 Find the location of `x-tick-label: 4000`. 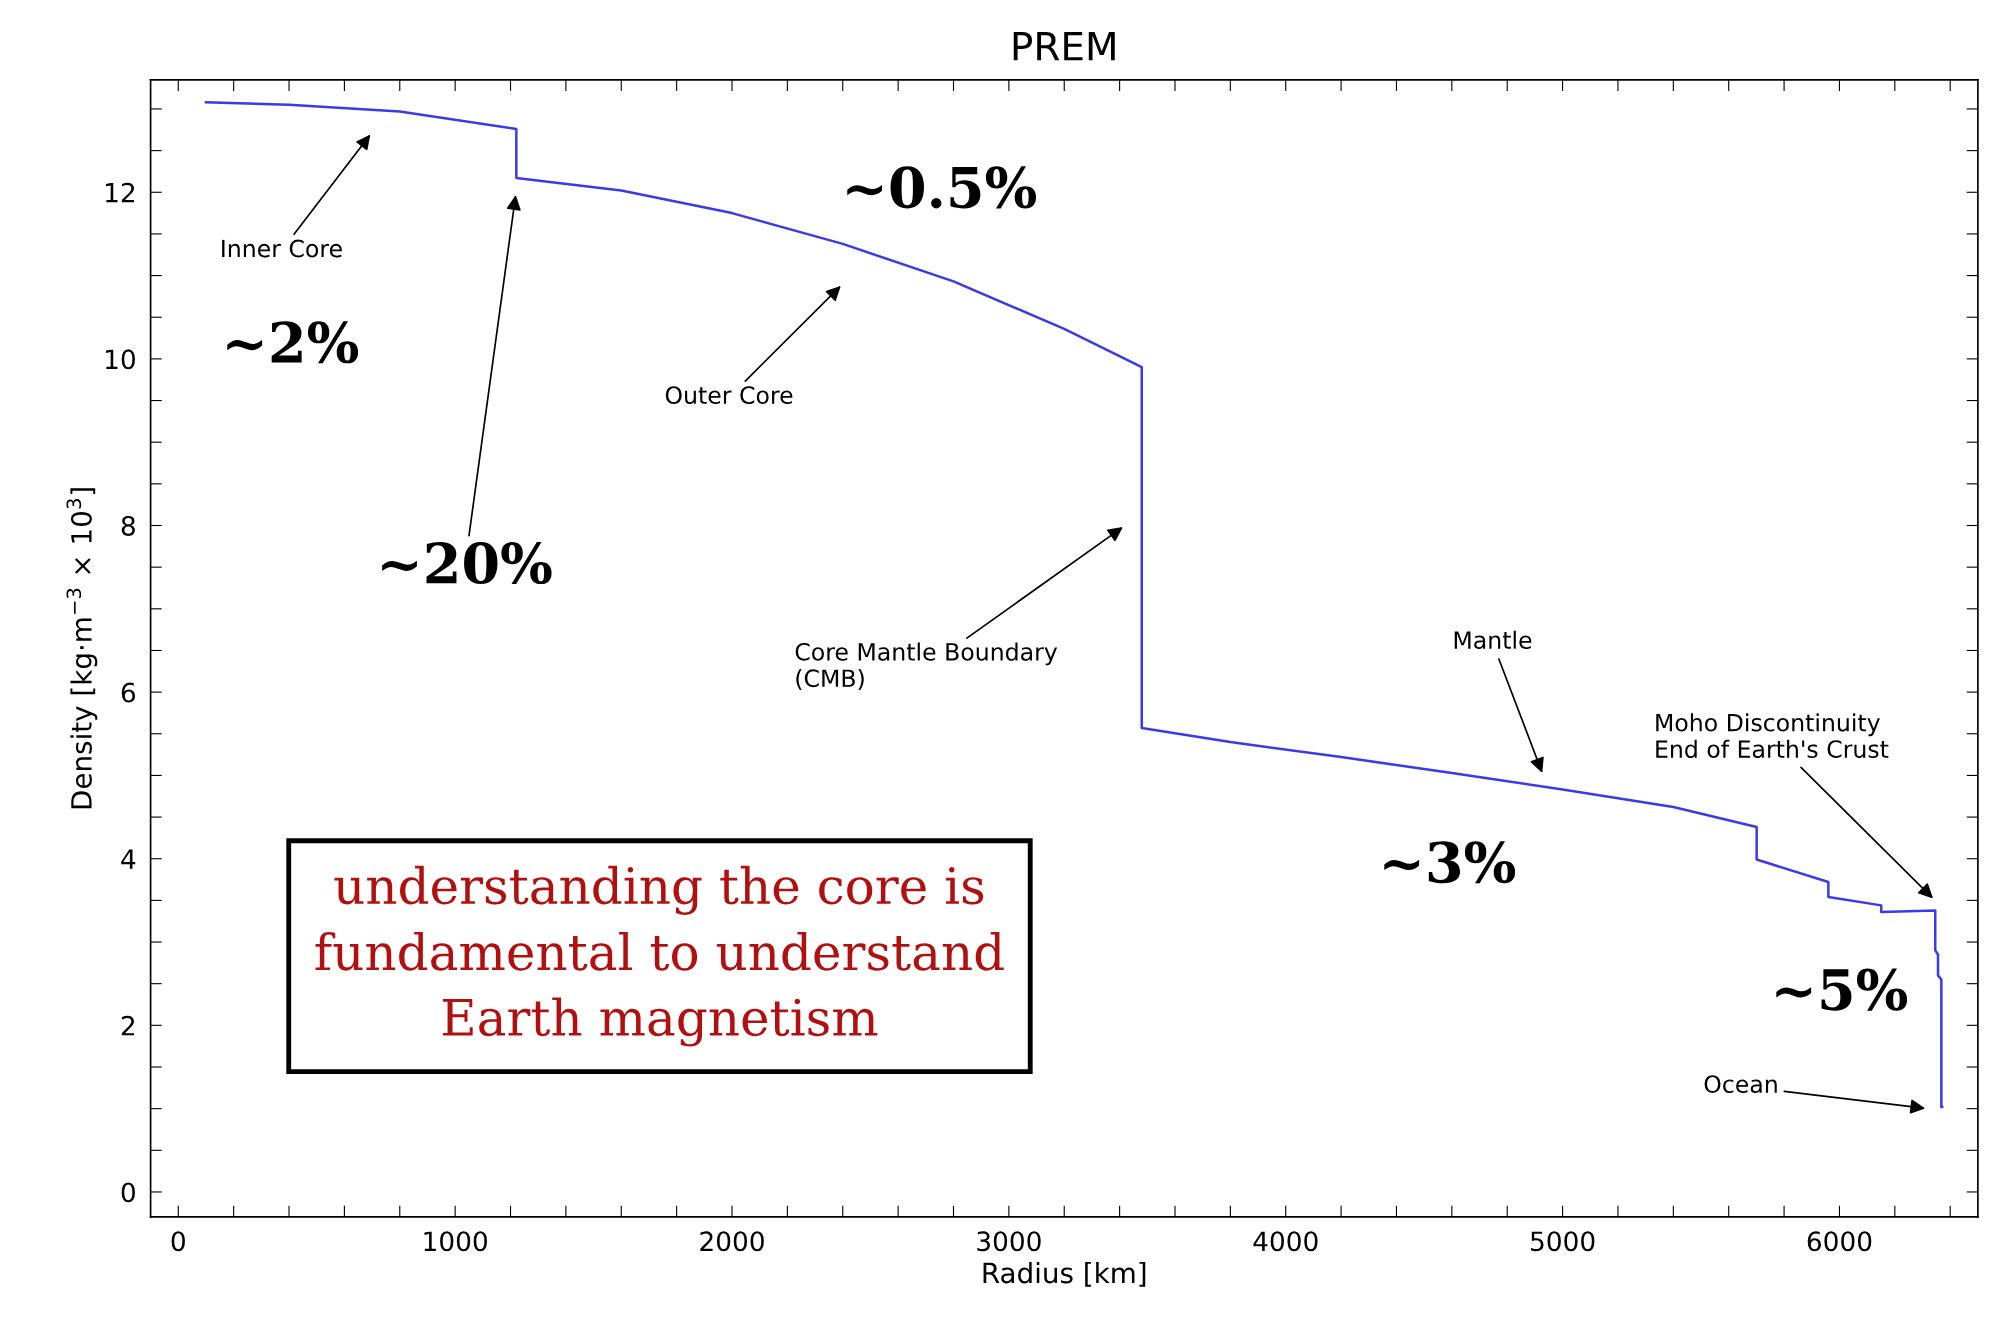

x-tick-label: 4000 is located at coordinates (1285, 1241).